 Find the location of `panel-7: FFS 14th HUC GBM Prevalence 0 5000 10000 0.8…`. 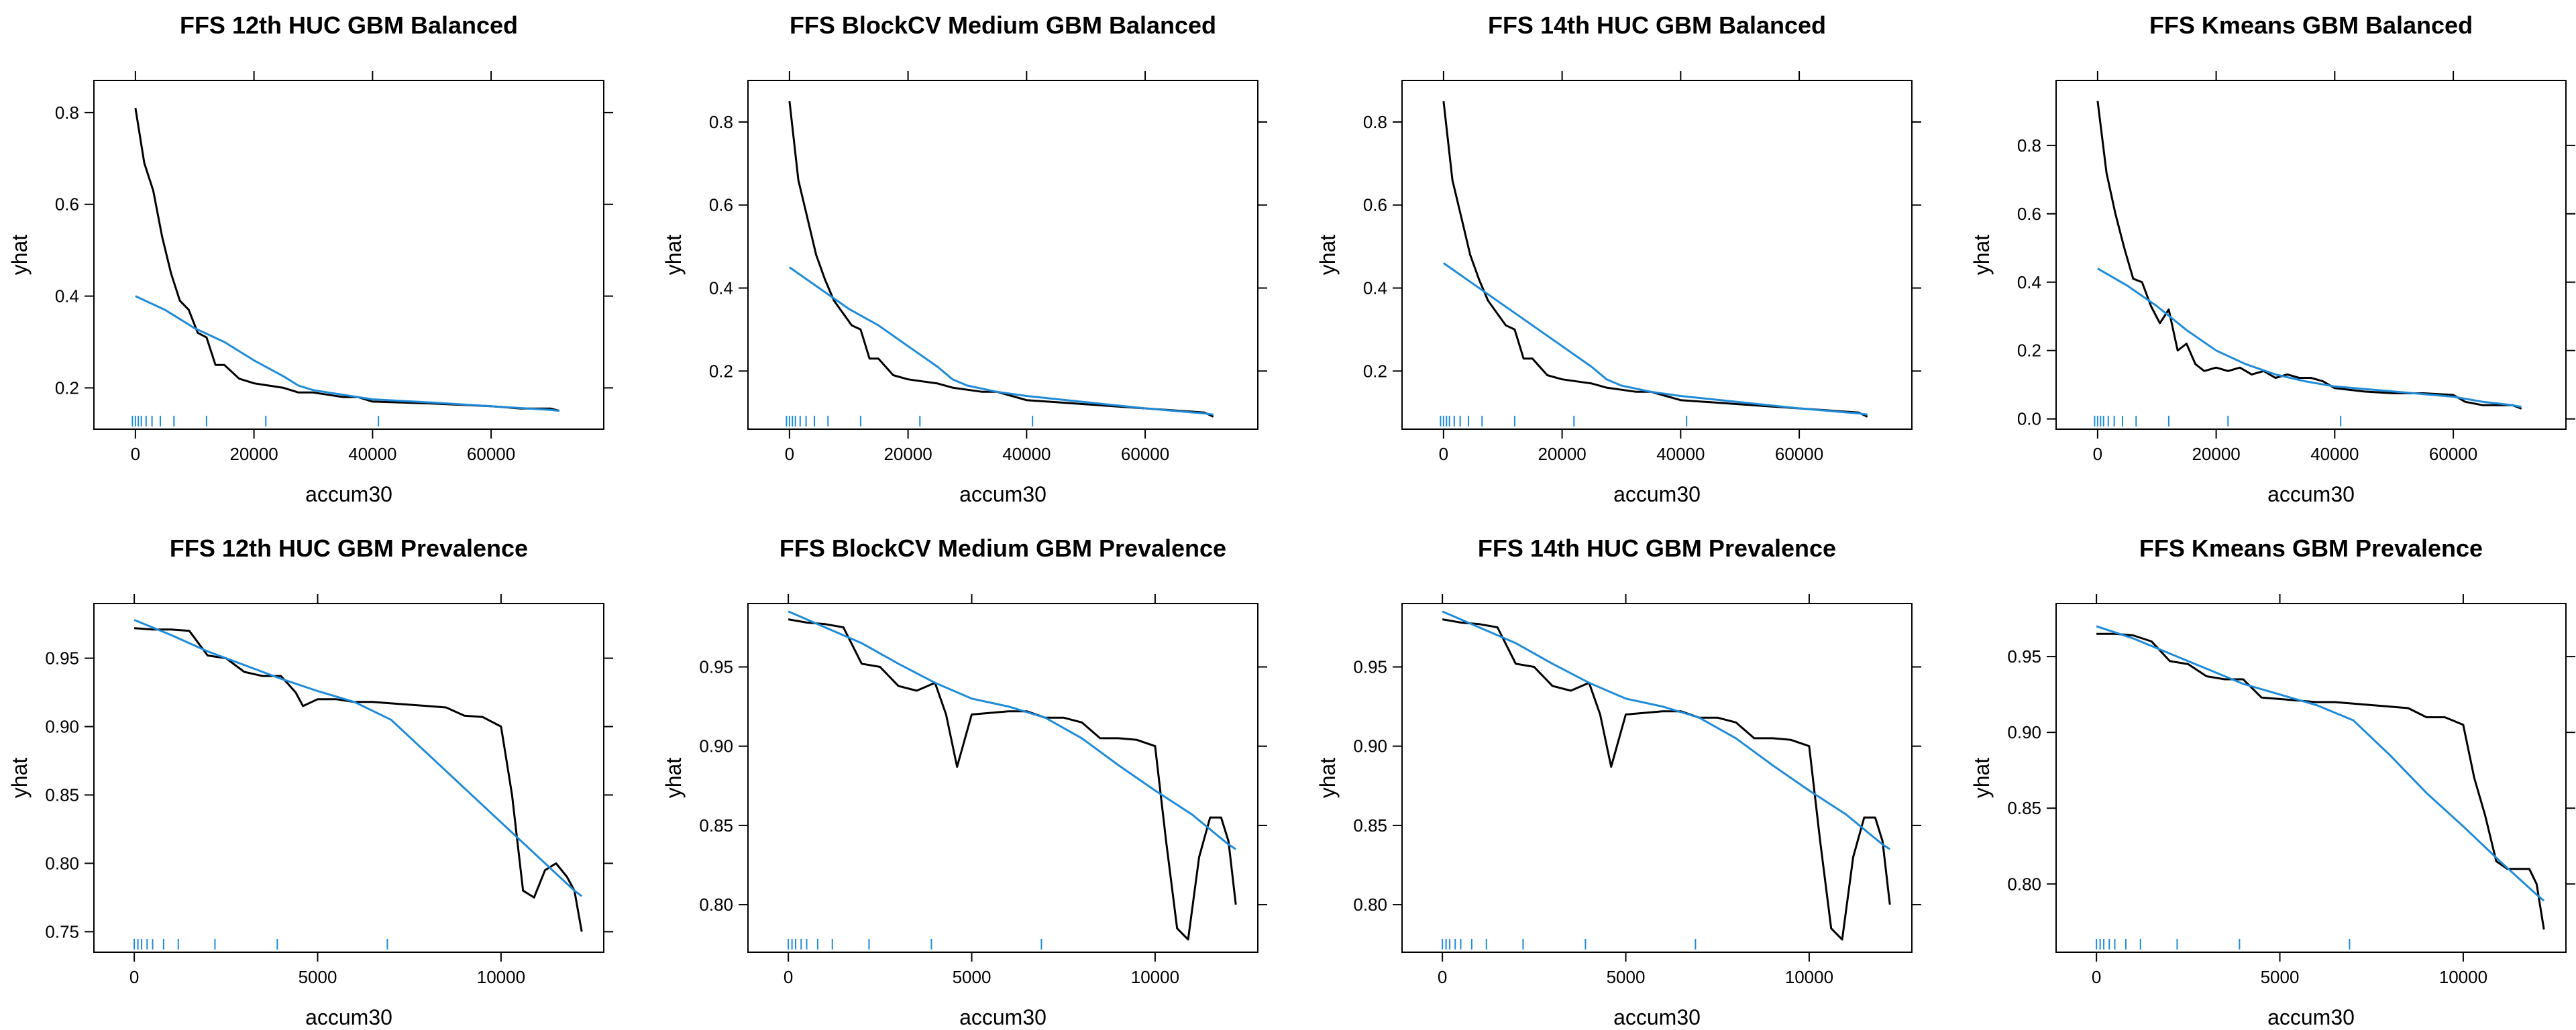

panel-7: FFS 14th HUC GBM Prevalence 0 5000 10000 0.8… is located at coordinates (1618, 781).